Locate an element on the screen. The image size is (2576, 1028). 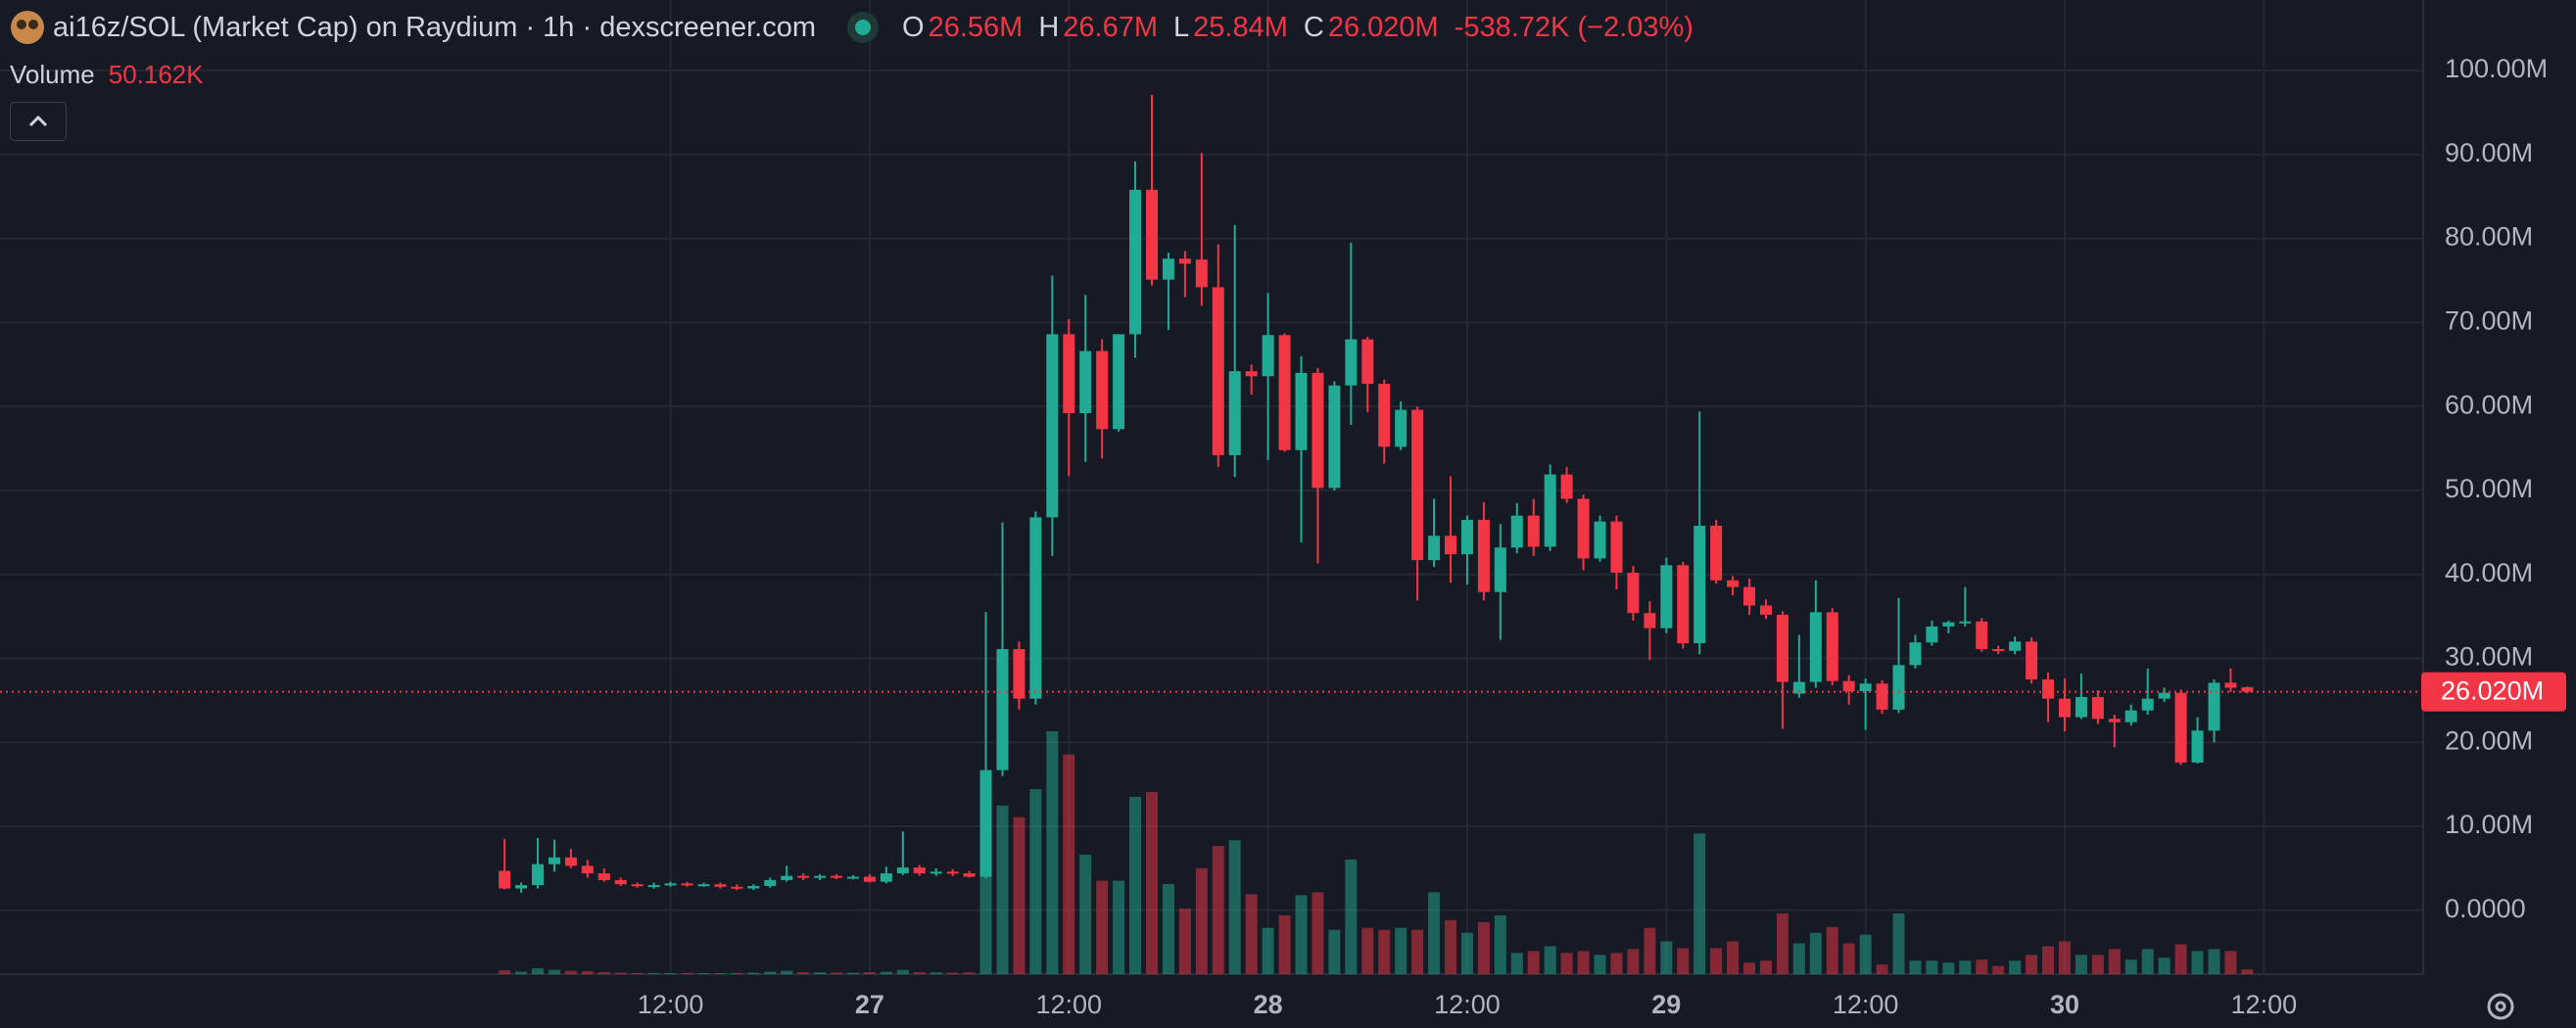
token-icon is located at coordinates (28, 27).